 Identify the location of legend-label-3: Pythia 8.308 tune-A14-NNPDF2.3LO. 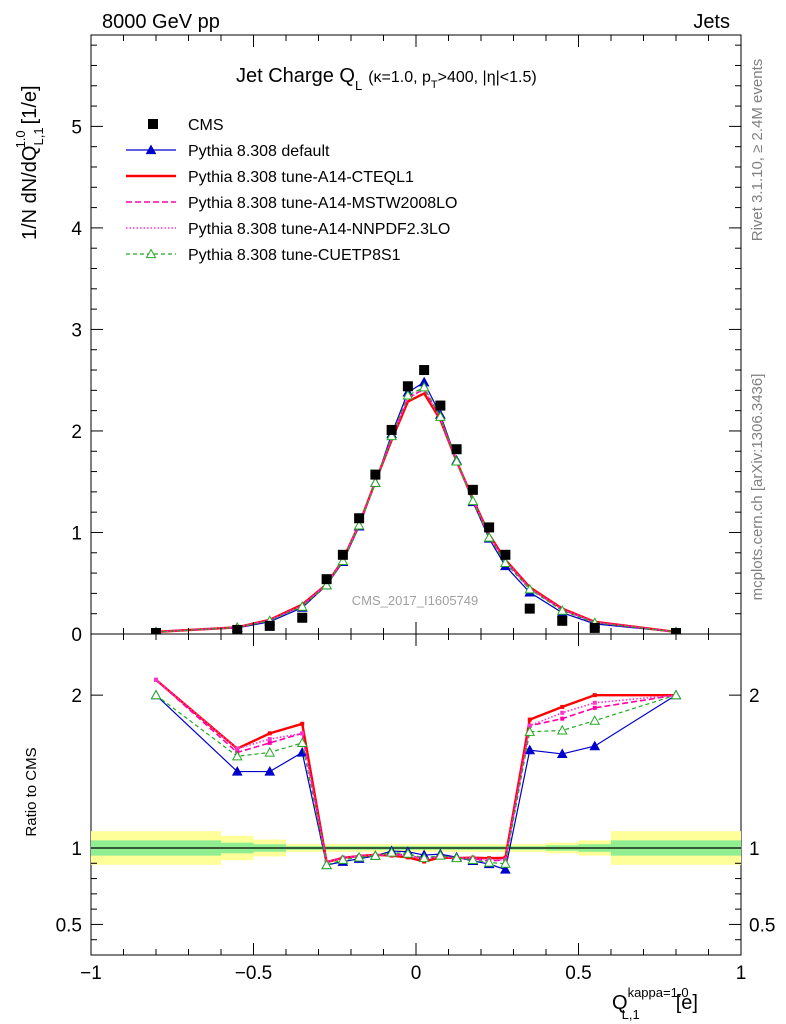
(319, 229).